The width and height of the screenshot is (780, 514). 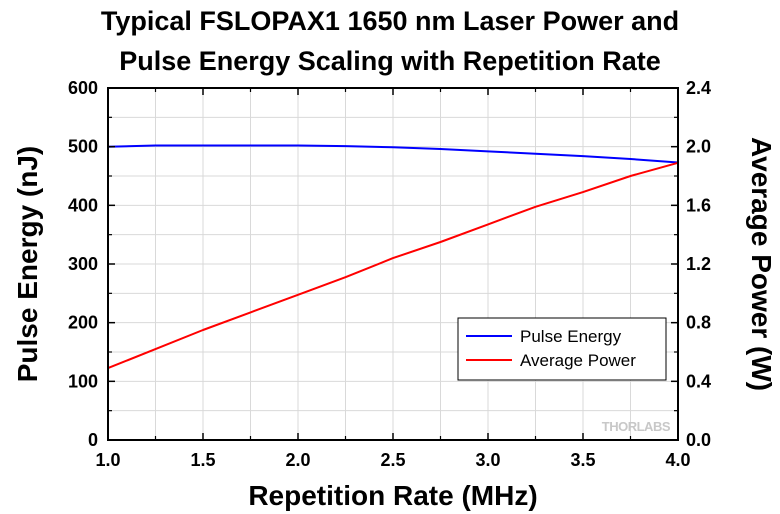 I want to click on x-tick-label: 2.0, so click(x=297, y=460).